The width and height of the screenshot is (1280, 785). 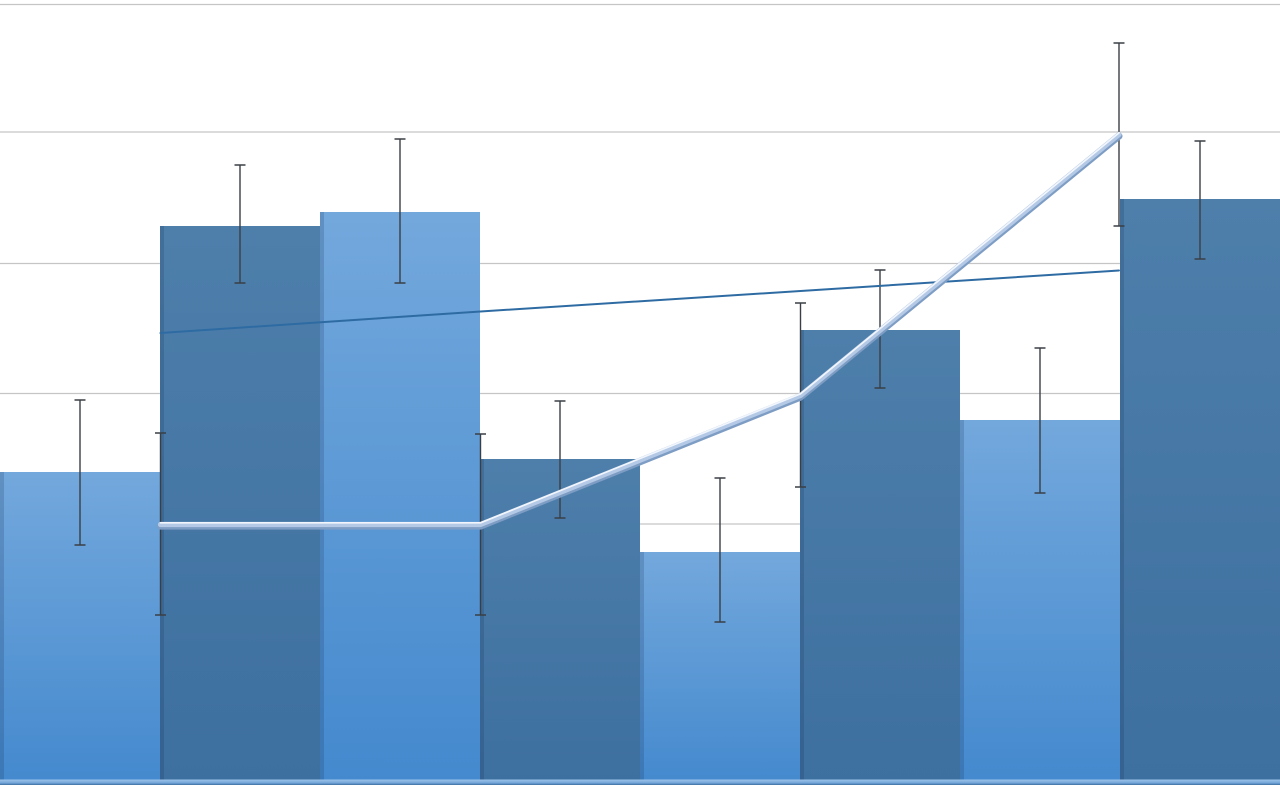 I want to click on thin-trend-line, so click(x=639, y=301).